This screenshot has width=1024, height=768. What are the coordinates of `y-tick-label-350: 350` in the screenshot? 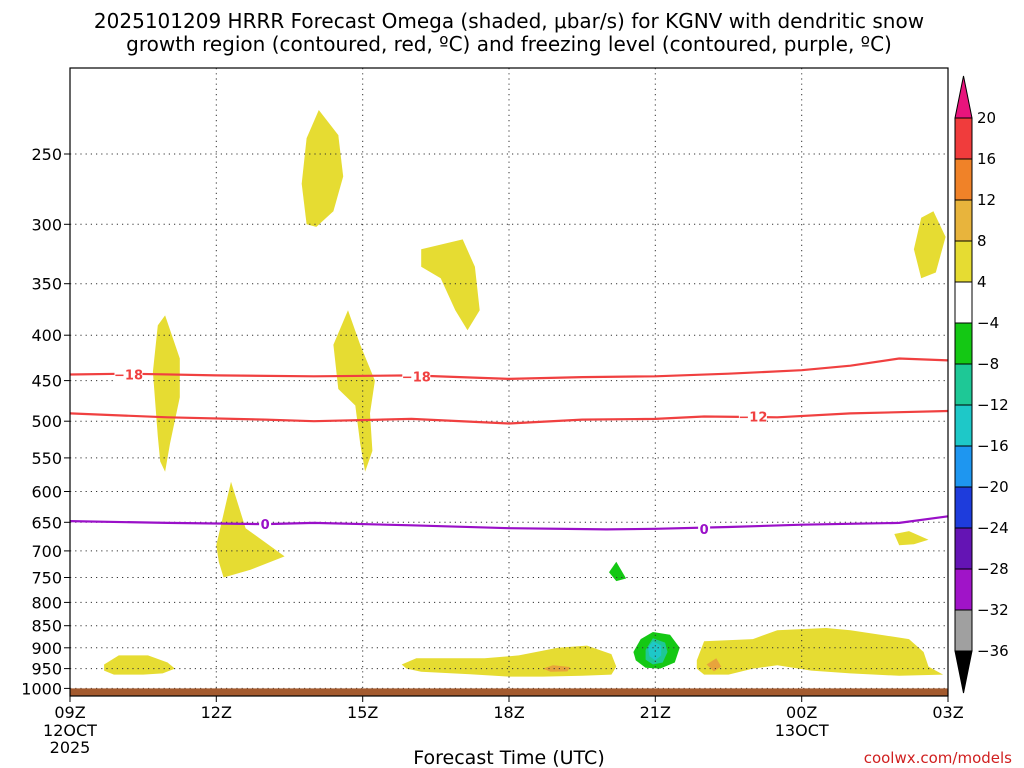 It's located at (46, 284).